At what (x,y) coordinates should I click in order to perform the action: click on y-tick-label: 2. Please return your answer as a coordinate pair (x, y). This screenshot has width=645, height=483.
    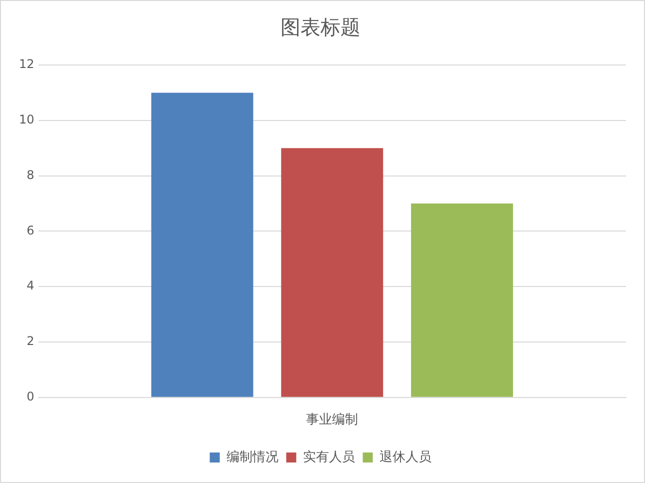
    Looking at the image, I should click on (30, 341).